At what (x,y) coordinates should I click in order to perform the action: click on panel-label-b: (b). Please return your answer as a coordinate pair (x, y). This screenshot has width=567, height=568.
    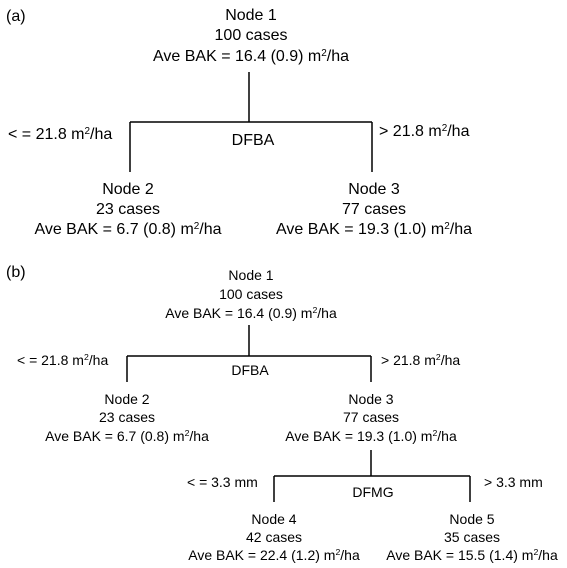
    Looking at the image, I should click on (16, 272).